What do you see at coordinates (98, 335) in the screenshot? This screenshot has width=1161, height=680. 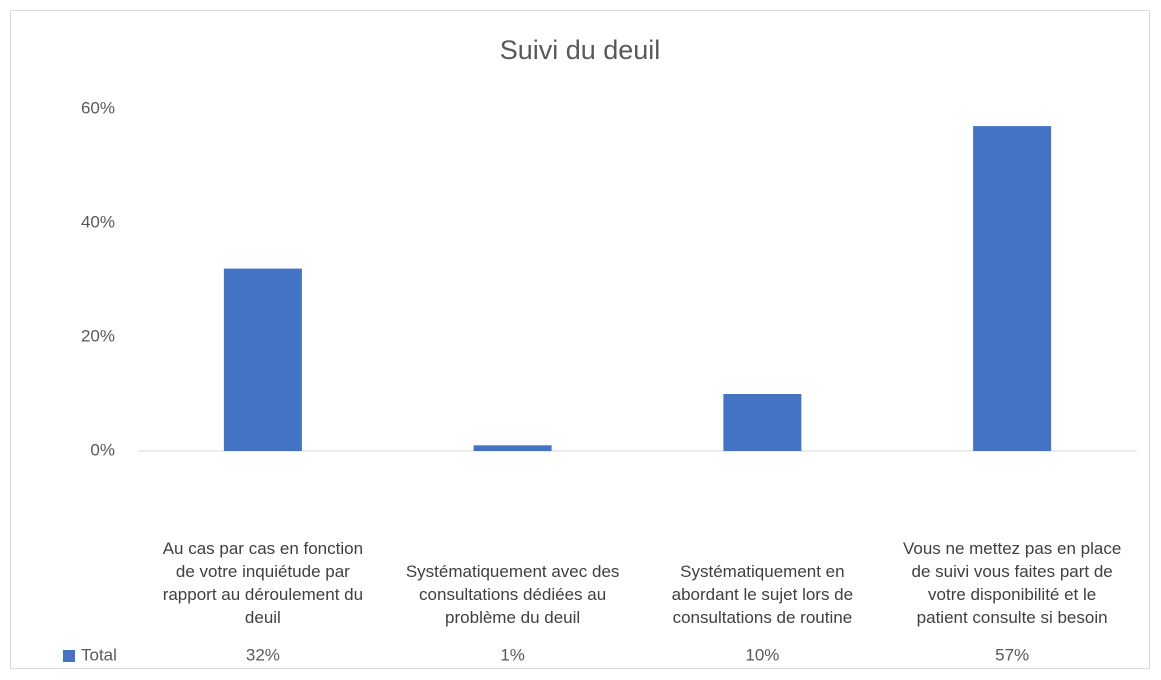 I see `y-tick-label: 20%` at bounding box center [98, 335].